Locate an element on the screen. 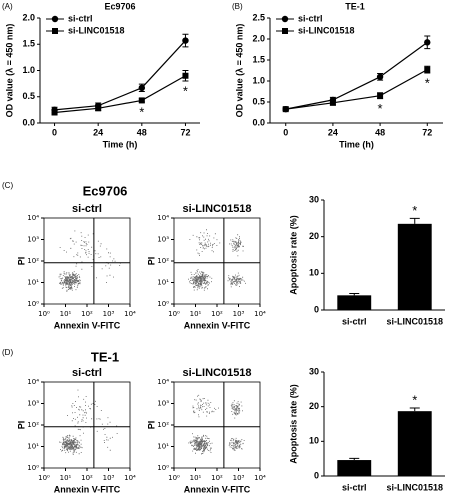 This screenshot has height=500, width=454. chart-title: si-ctrl is located at coordinates (87, 209).